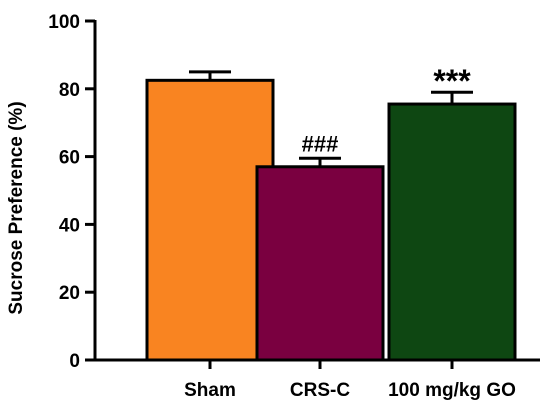 Image resolution: width=560 pixels, height=416 pixels. I want to click on significance-label: ###, so click(320, 143).